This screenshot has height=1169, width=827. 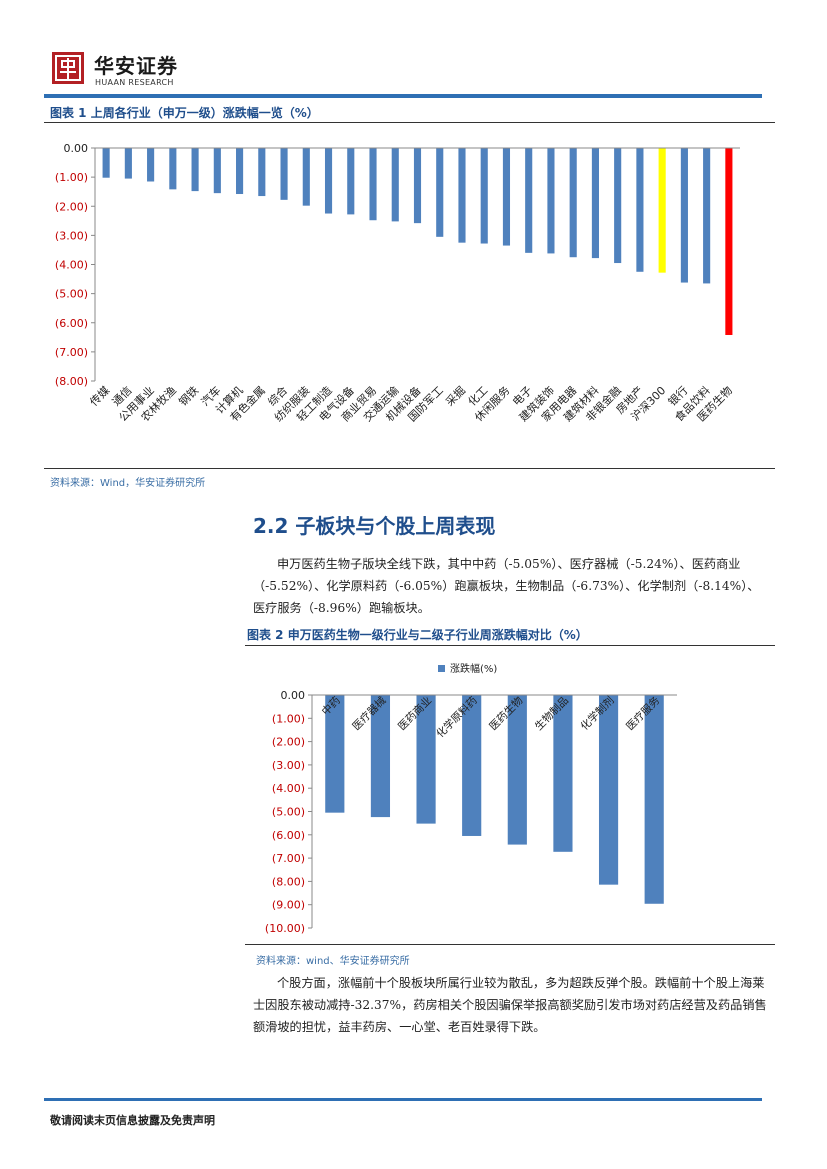 What do you see at coordinates (128, 163) in the screenshot?
I see `bar-通信` at bounding box center [128, 163].